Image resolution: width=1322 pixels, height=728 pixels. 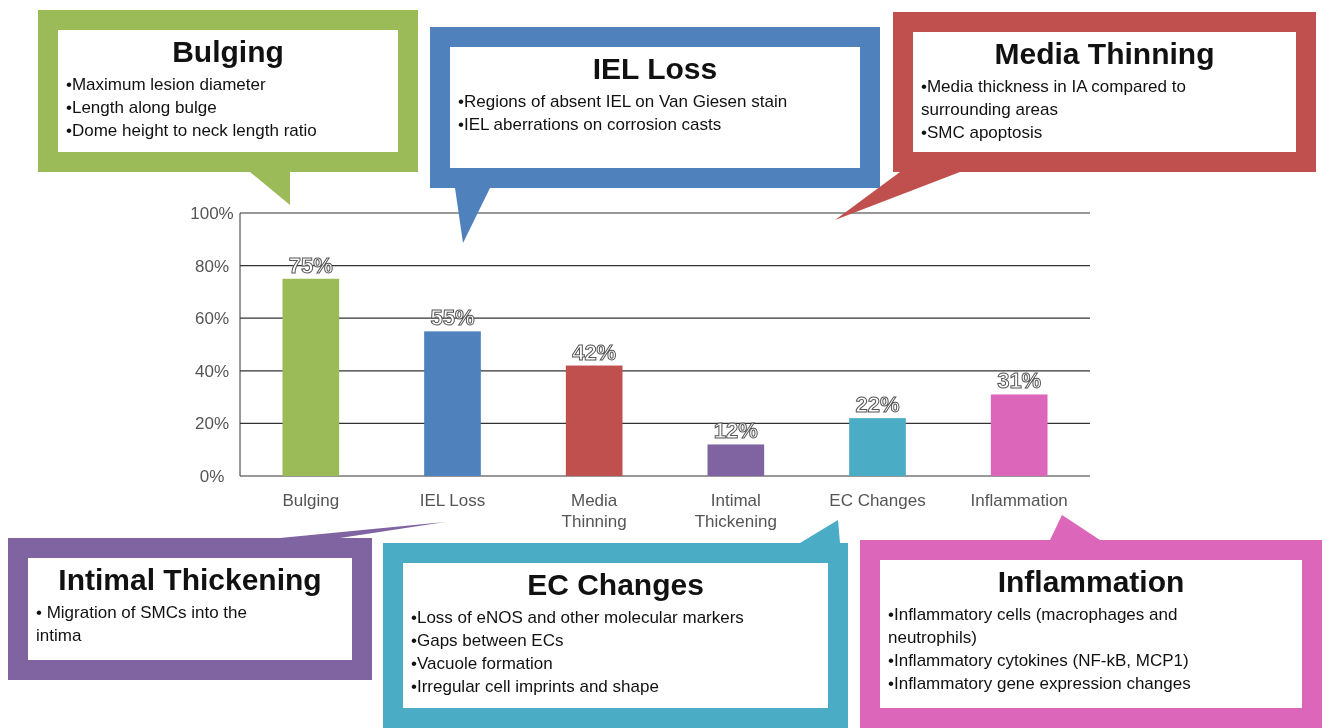 I want to click on x-tick-label: Intimal Thickening, so click(x=735, y=511).